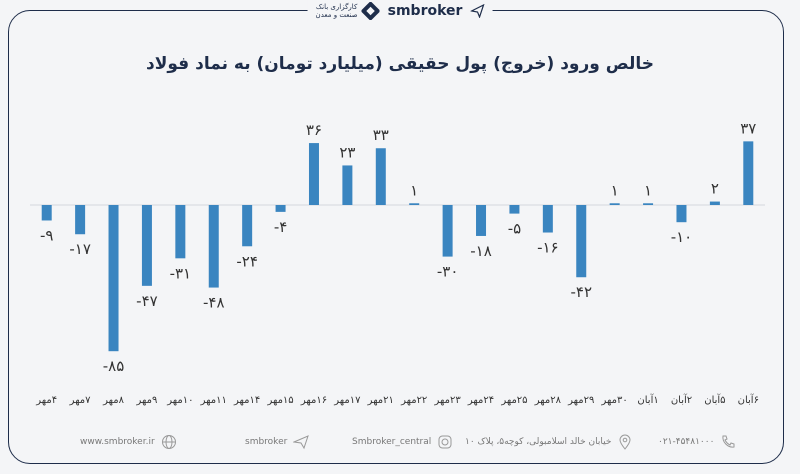 This screenshot has height=474, width=800. Describe the element at coordinates (581, 292) in the screenshot. I see `value-label-17: -۴۲` at that location.